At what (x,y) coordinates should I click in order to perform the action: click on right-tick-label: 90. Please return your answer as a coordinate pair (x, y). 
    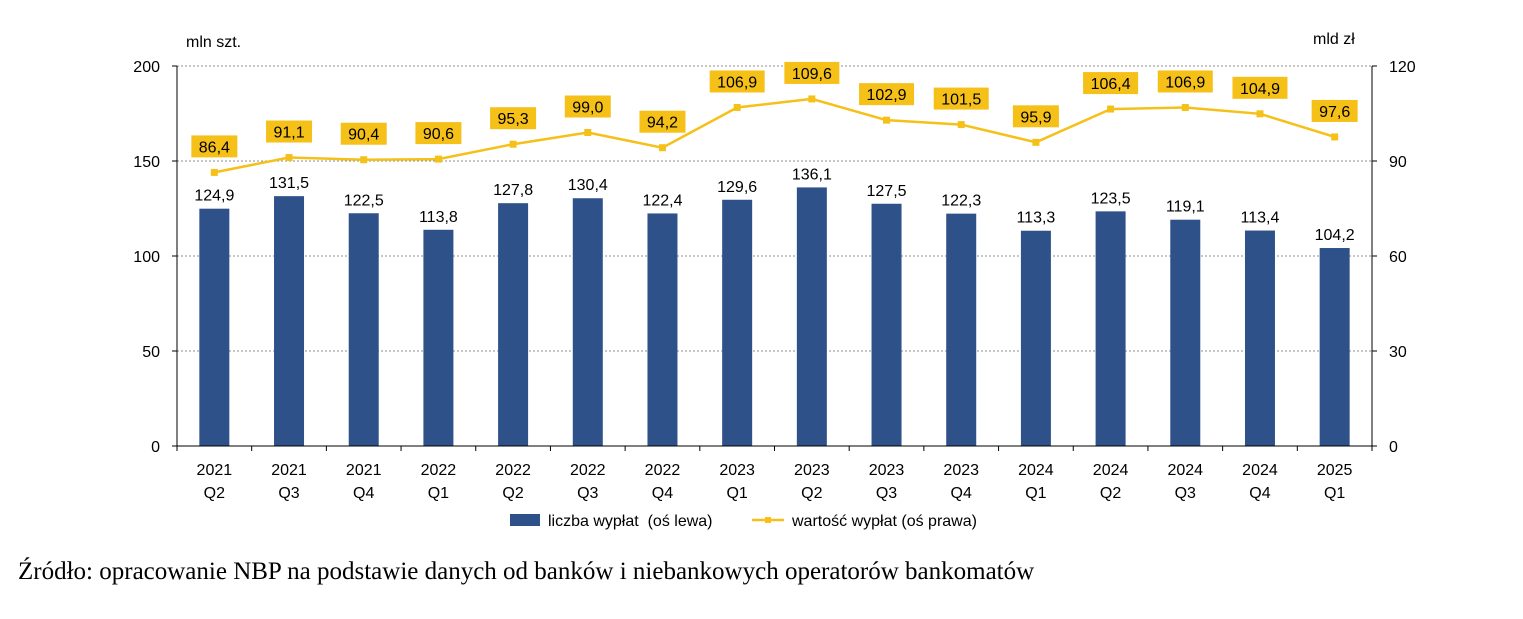
    Looking at the image, I should click on (1398, 162).